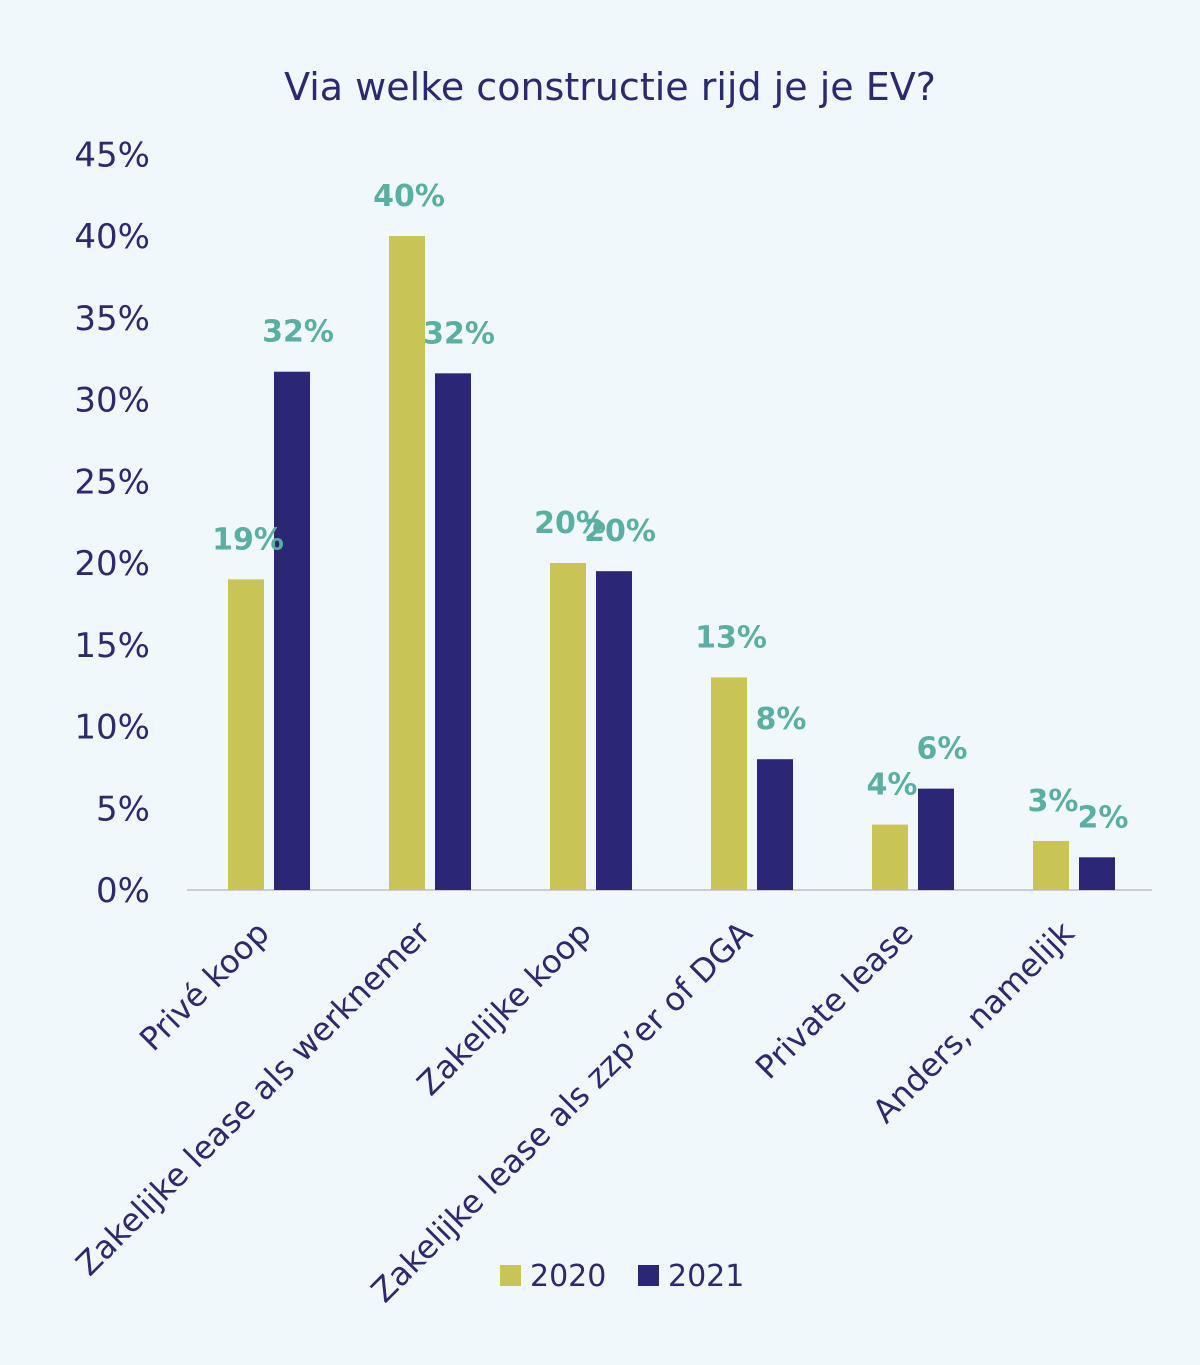 This screenshot has width=1200, height=1365. Describe the element at coordinates (112, 482) in the screenshot. I see `y-tick-label: 25%` at that location.